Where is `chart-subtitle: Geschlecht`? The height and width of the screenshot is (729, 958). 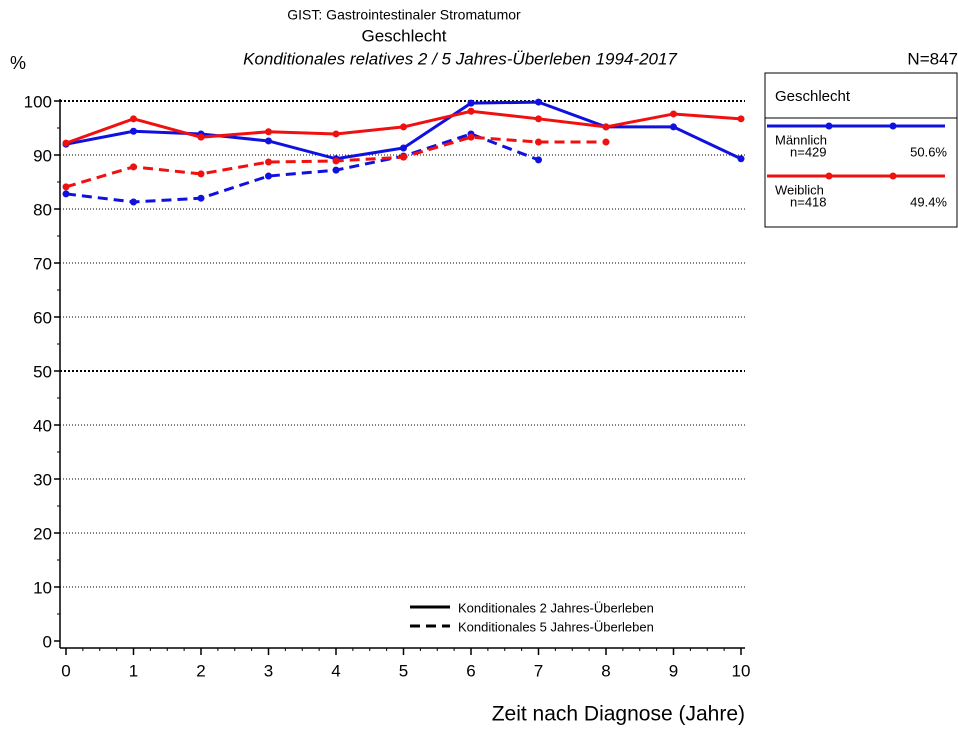
chart-subtitle: Geschlecht is located at coordinates (403, 35).